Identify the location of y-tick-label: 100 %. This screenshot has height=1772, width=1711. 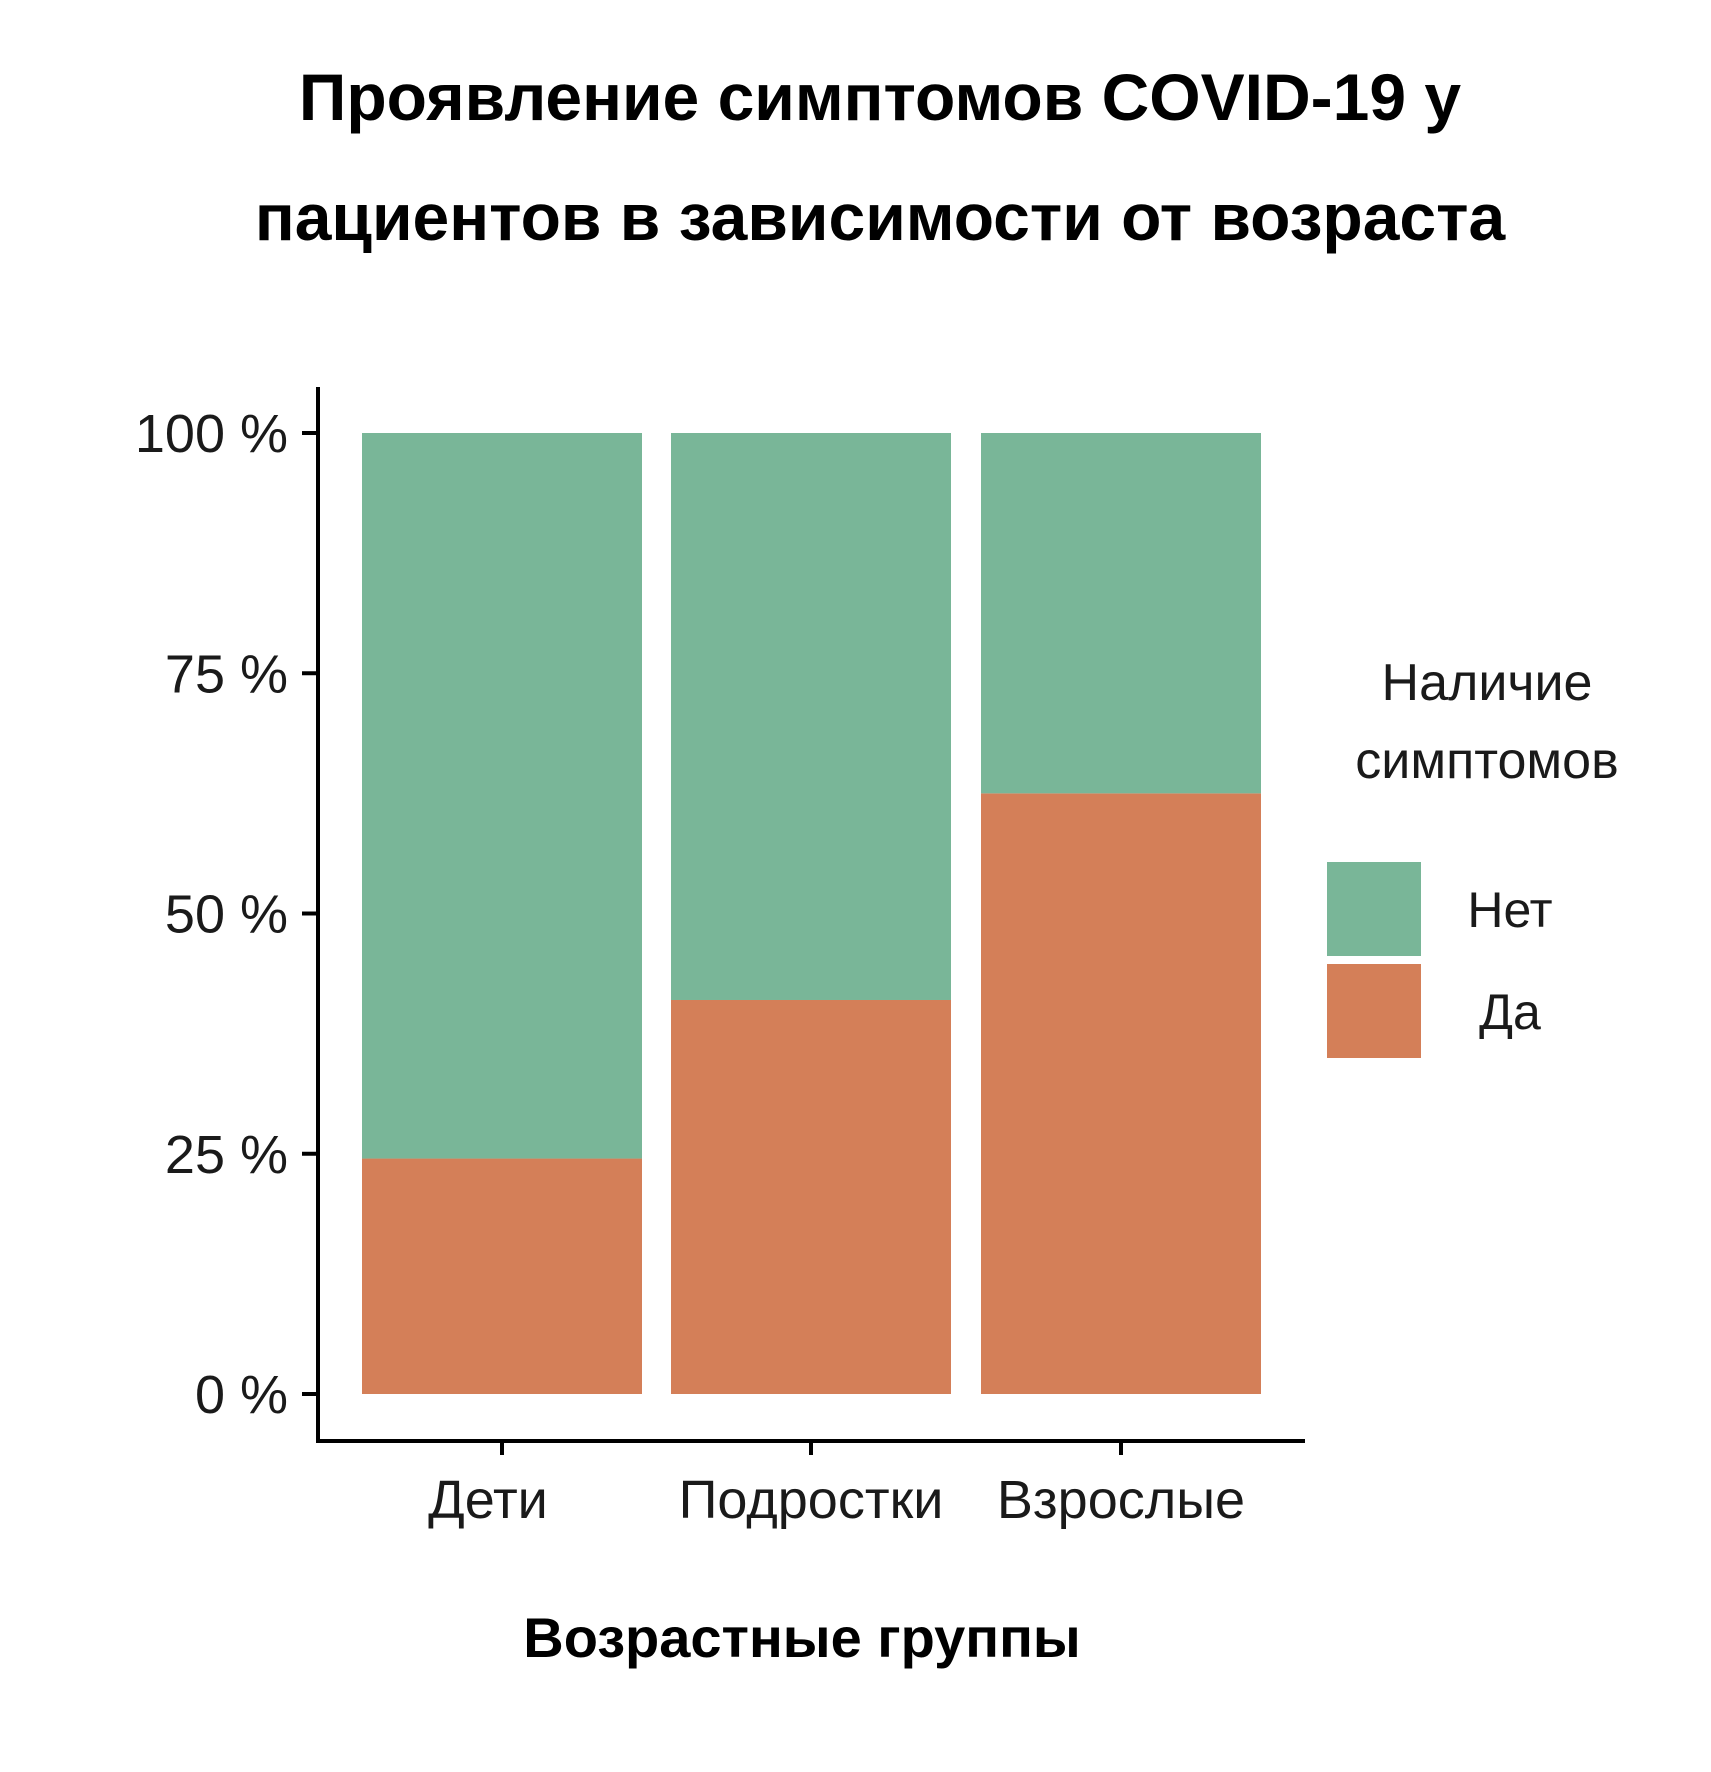
(211, 434).